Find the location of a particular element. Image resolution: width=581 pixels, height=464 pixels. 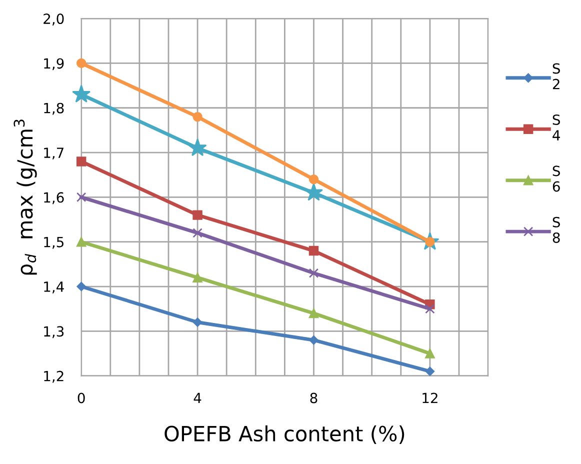

x-tick-label: 8 is located at coordinates (314, 398).